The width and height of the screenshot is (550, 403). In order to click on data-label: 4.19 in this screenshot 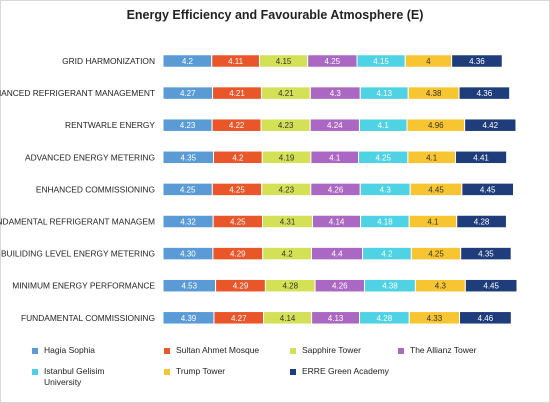, I will do `click(287, 157)`.